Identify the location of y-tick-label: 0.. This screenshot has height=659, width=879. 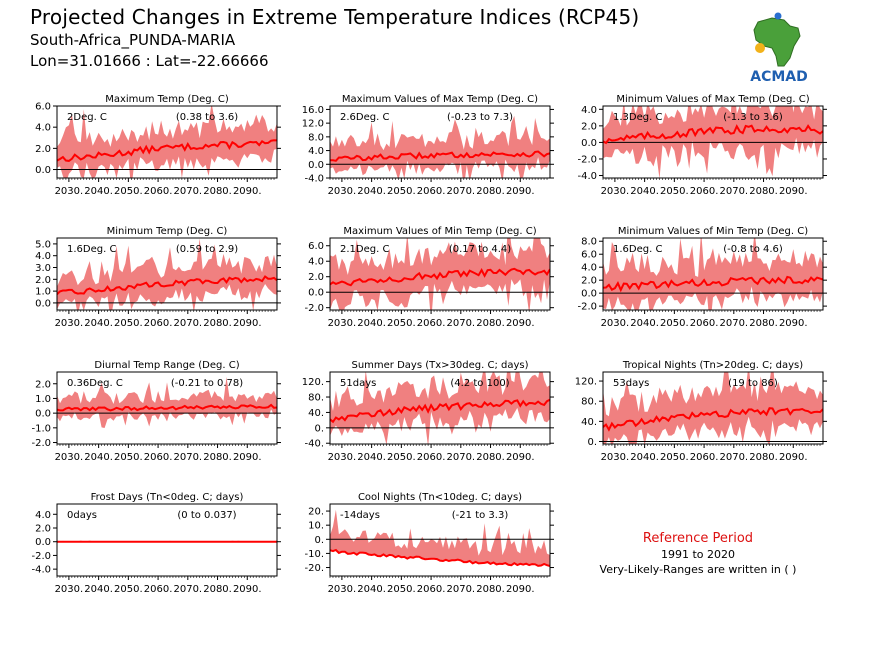
(319, 540).